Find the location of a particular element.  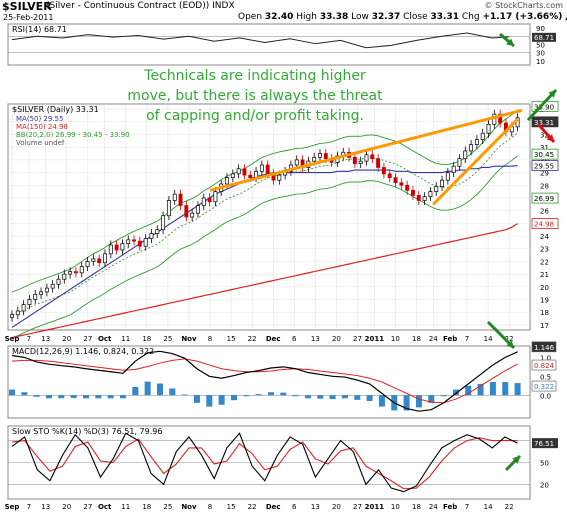

macd-last-label: 0.322 is located at coordinates (544, 387).